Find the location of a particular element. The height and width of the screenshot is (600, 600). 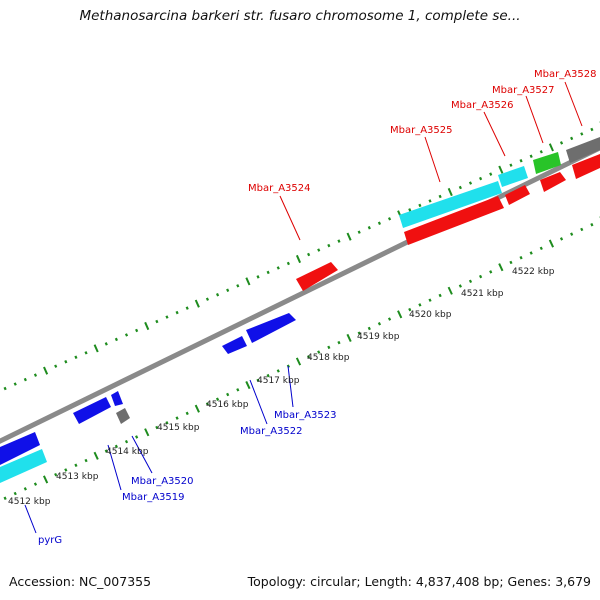

gene-label-mbar-a3522: Mbar_A3522 is located at coordinates (271, 431).